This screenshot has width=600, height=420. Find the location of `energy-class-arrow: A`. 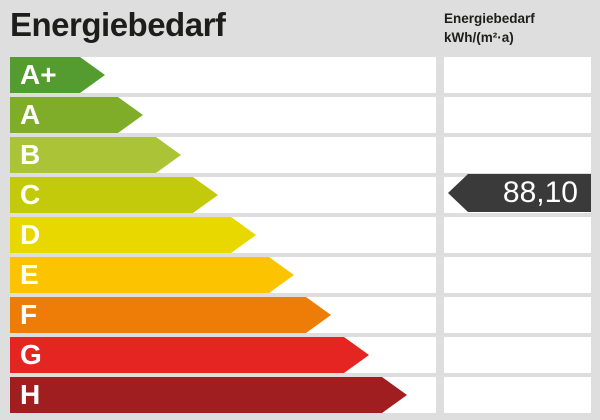

energy-class-arrow: A is located at coordinates (76, 115).